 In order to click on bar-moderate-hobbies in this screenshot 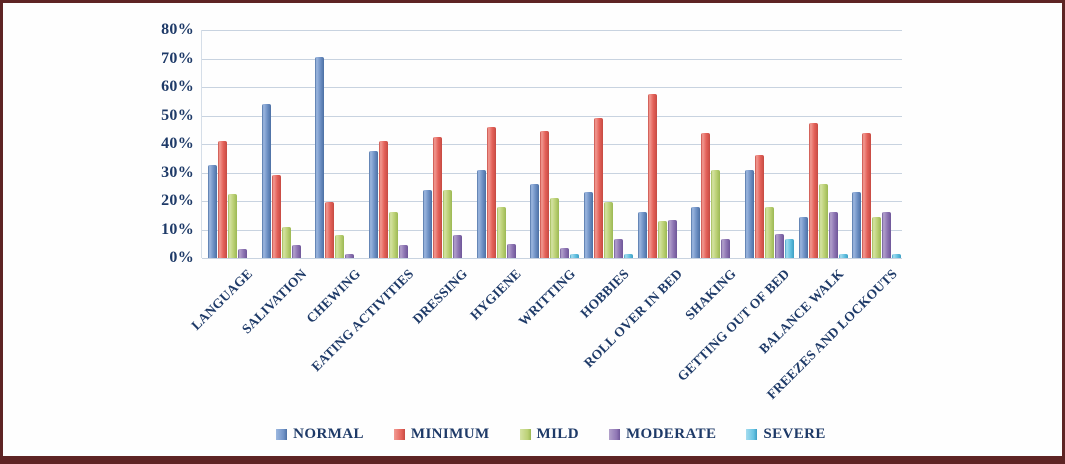, I will do `click(618, 248)`.